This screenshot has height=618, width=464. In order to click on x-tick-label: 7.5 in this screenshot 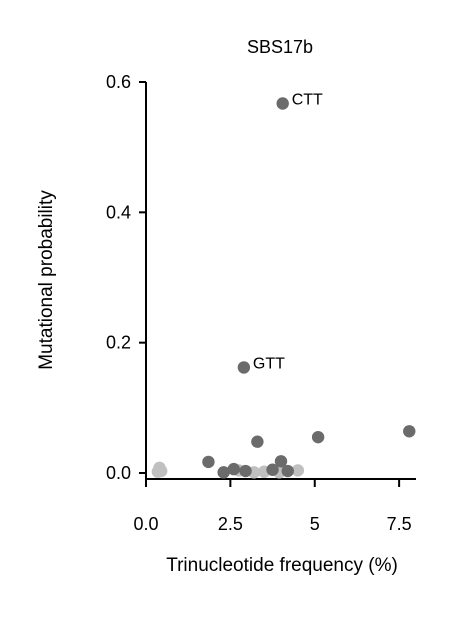, I will do `click(399, 524)`.